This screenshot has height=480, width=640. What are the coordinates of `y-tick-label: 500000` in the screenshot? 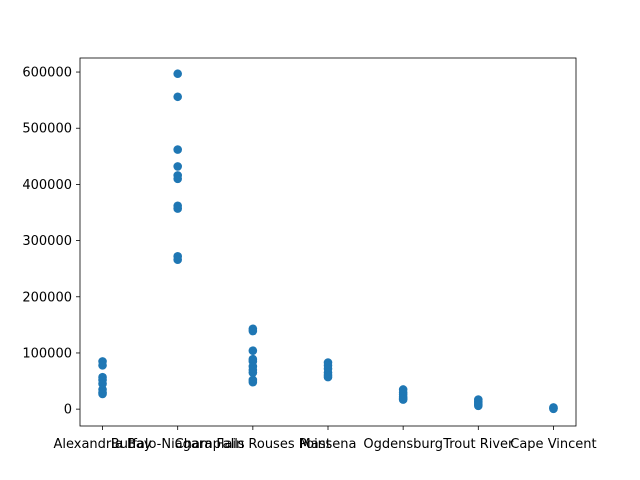 It's located at (47, 129).